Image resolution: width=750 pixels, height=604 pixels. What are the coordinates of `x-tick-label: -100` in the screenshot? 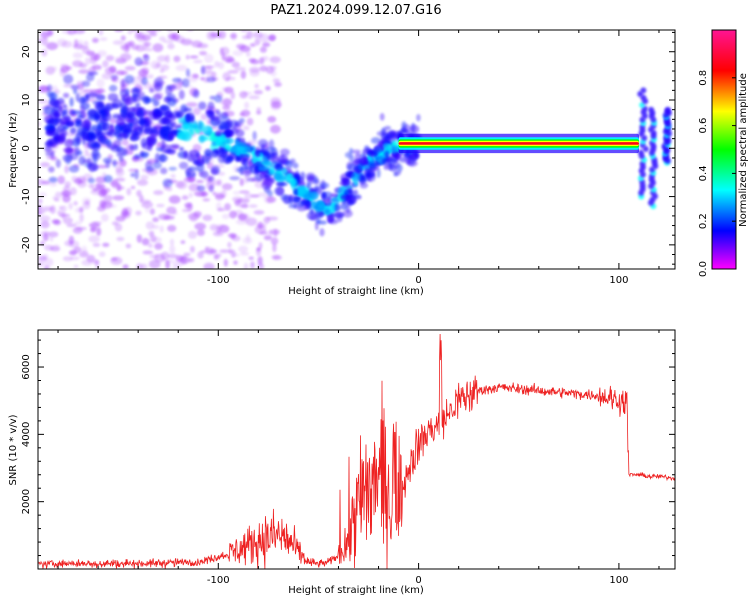 It's located at (218, 280).